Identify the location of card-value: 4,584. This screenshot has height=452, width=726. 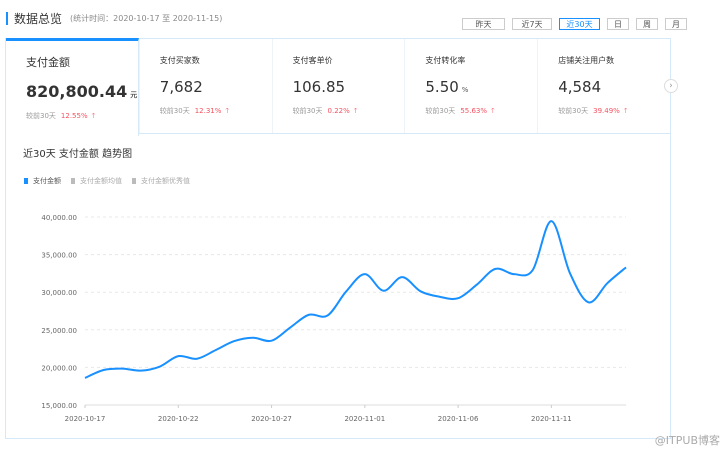
(614, 87).